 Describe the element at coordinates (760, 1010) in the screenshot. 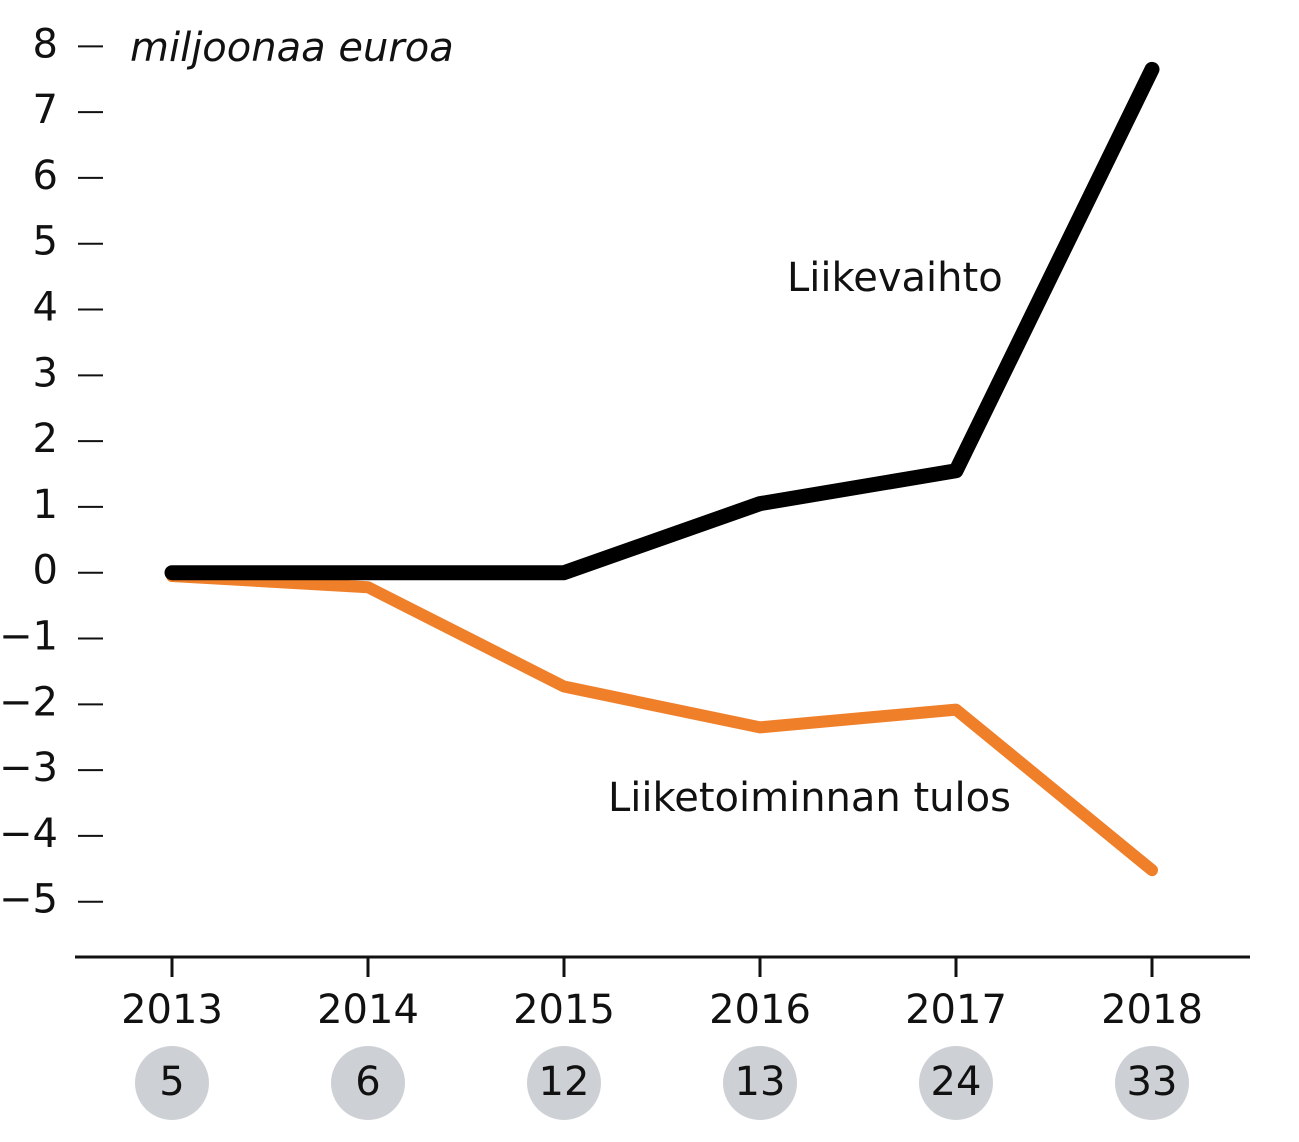

I see `x-tick-label: 2016` at that location.